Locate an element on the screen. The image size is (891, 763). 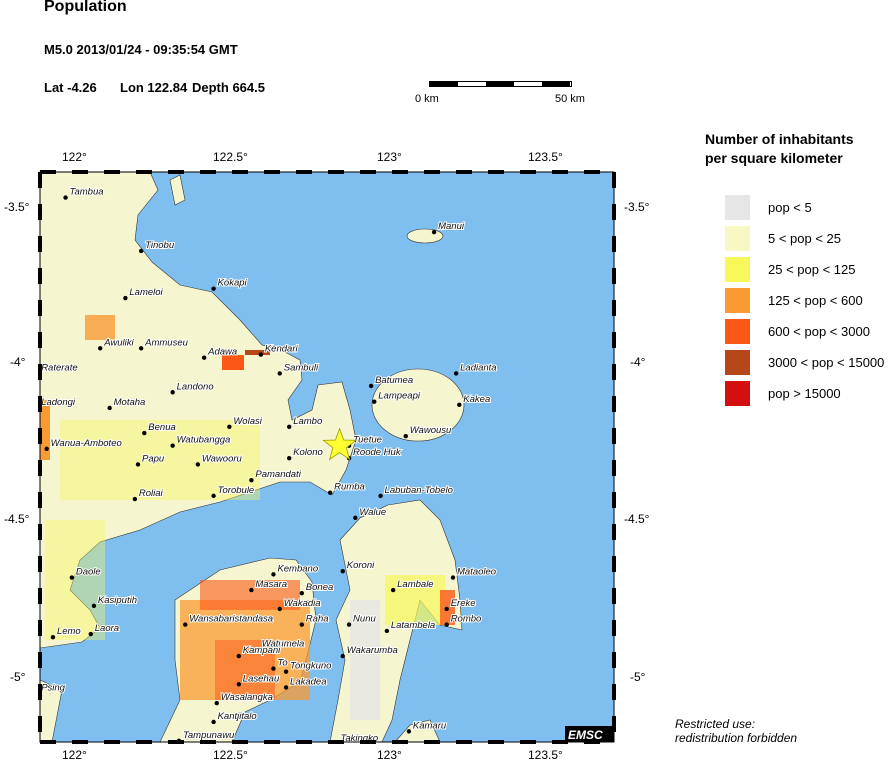
city-label: Rombo is located at coordinates (466, 619).